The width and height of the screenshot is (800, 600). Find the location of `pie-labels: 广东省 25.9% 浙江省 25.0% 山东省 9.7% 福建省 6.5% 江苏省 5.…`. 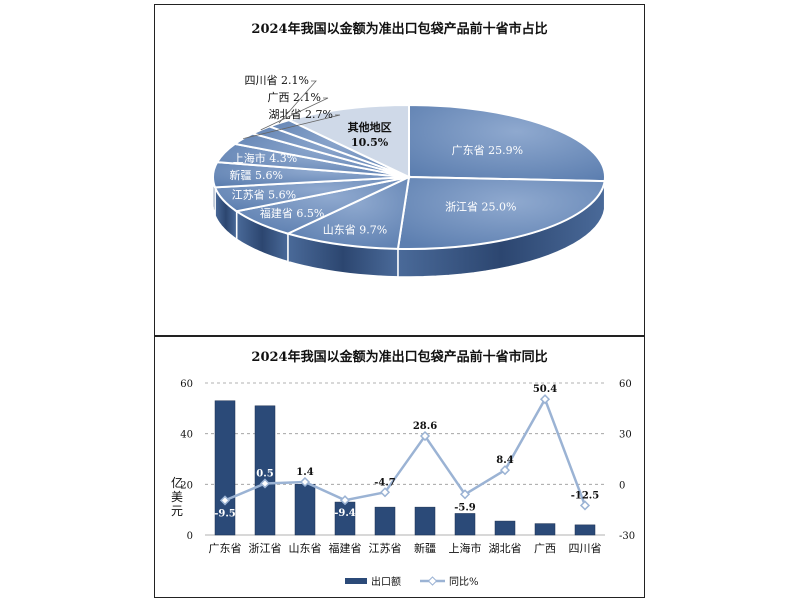

pie-labels: 广东省 25.9% 浙江省 25.0% 山东省 9.7% 福建省 6.5% 江苏省 5.… is located at coordinates (376, 155).